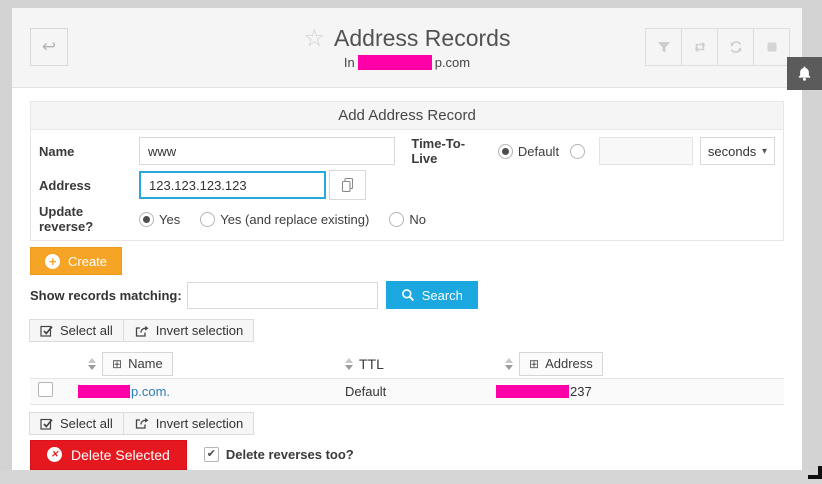  I want to click on search-input, so click(282, 295).